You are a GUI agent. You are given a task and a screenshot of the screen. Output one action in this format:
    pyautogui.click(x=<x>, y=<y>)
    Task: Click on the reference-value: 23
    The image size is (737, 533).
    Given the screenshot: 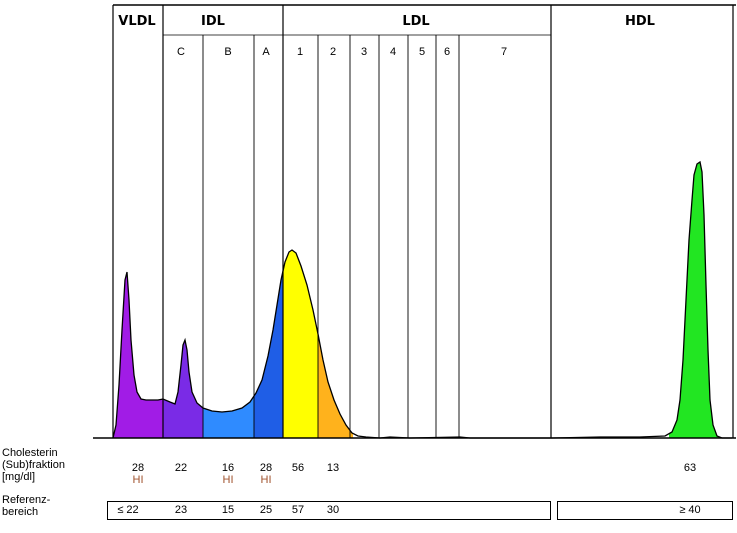 What is the action you would take?
    pyautogui.click(x=181, y=510)
    